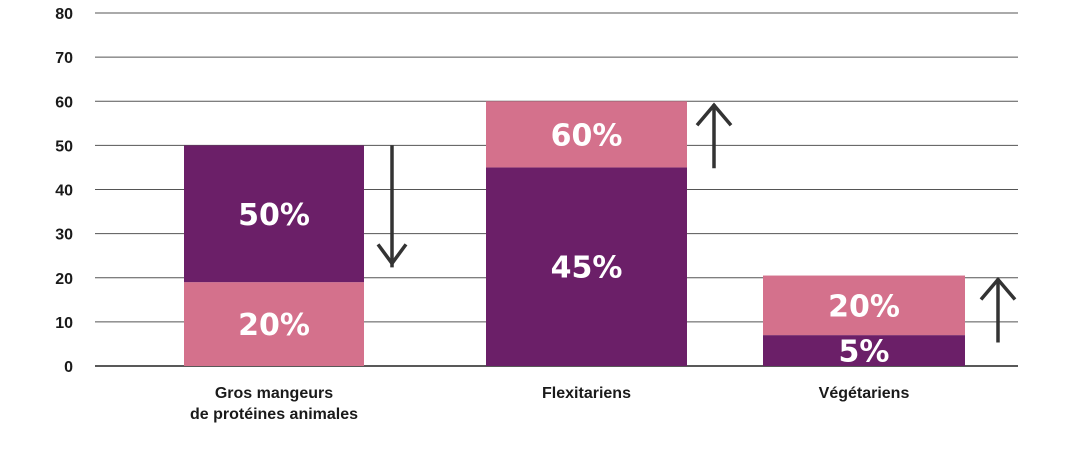 This screenshot has height=450, width=1078. I want to click on data-label: 60%, so click(587, 135).